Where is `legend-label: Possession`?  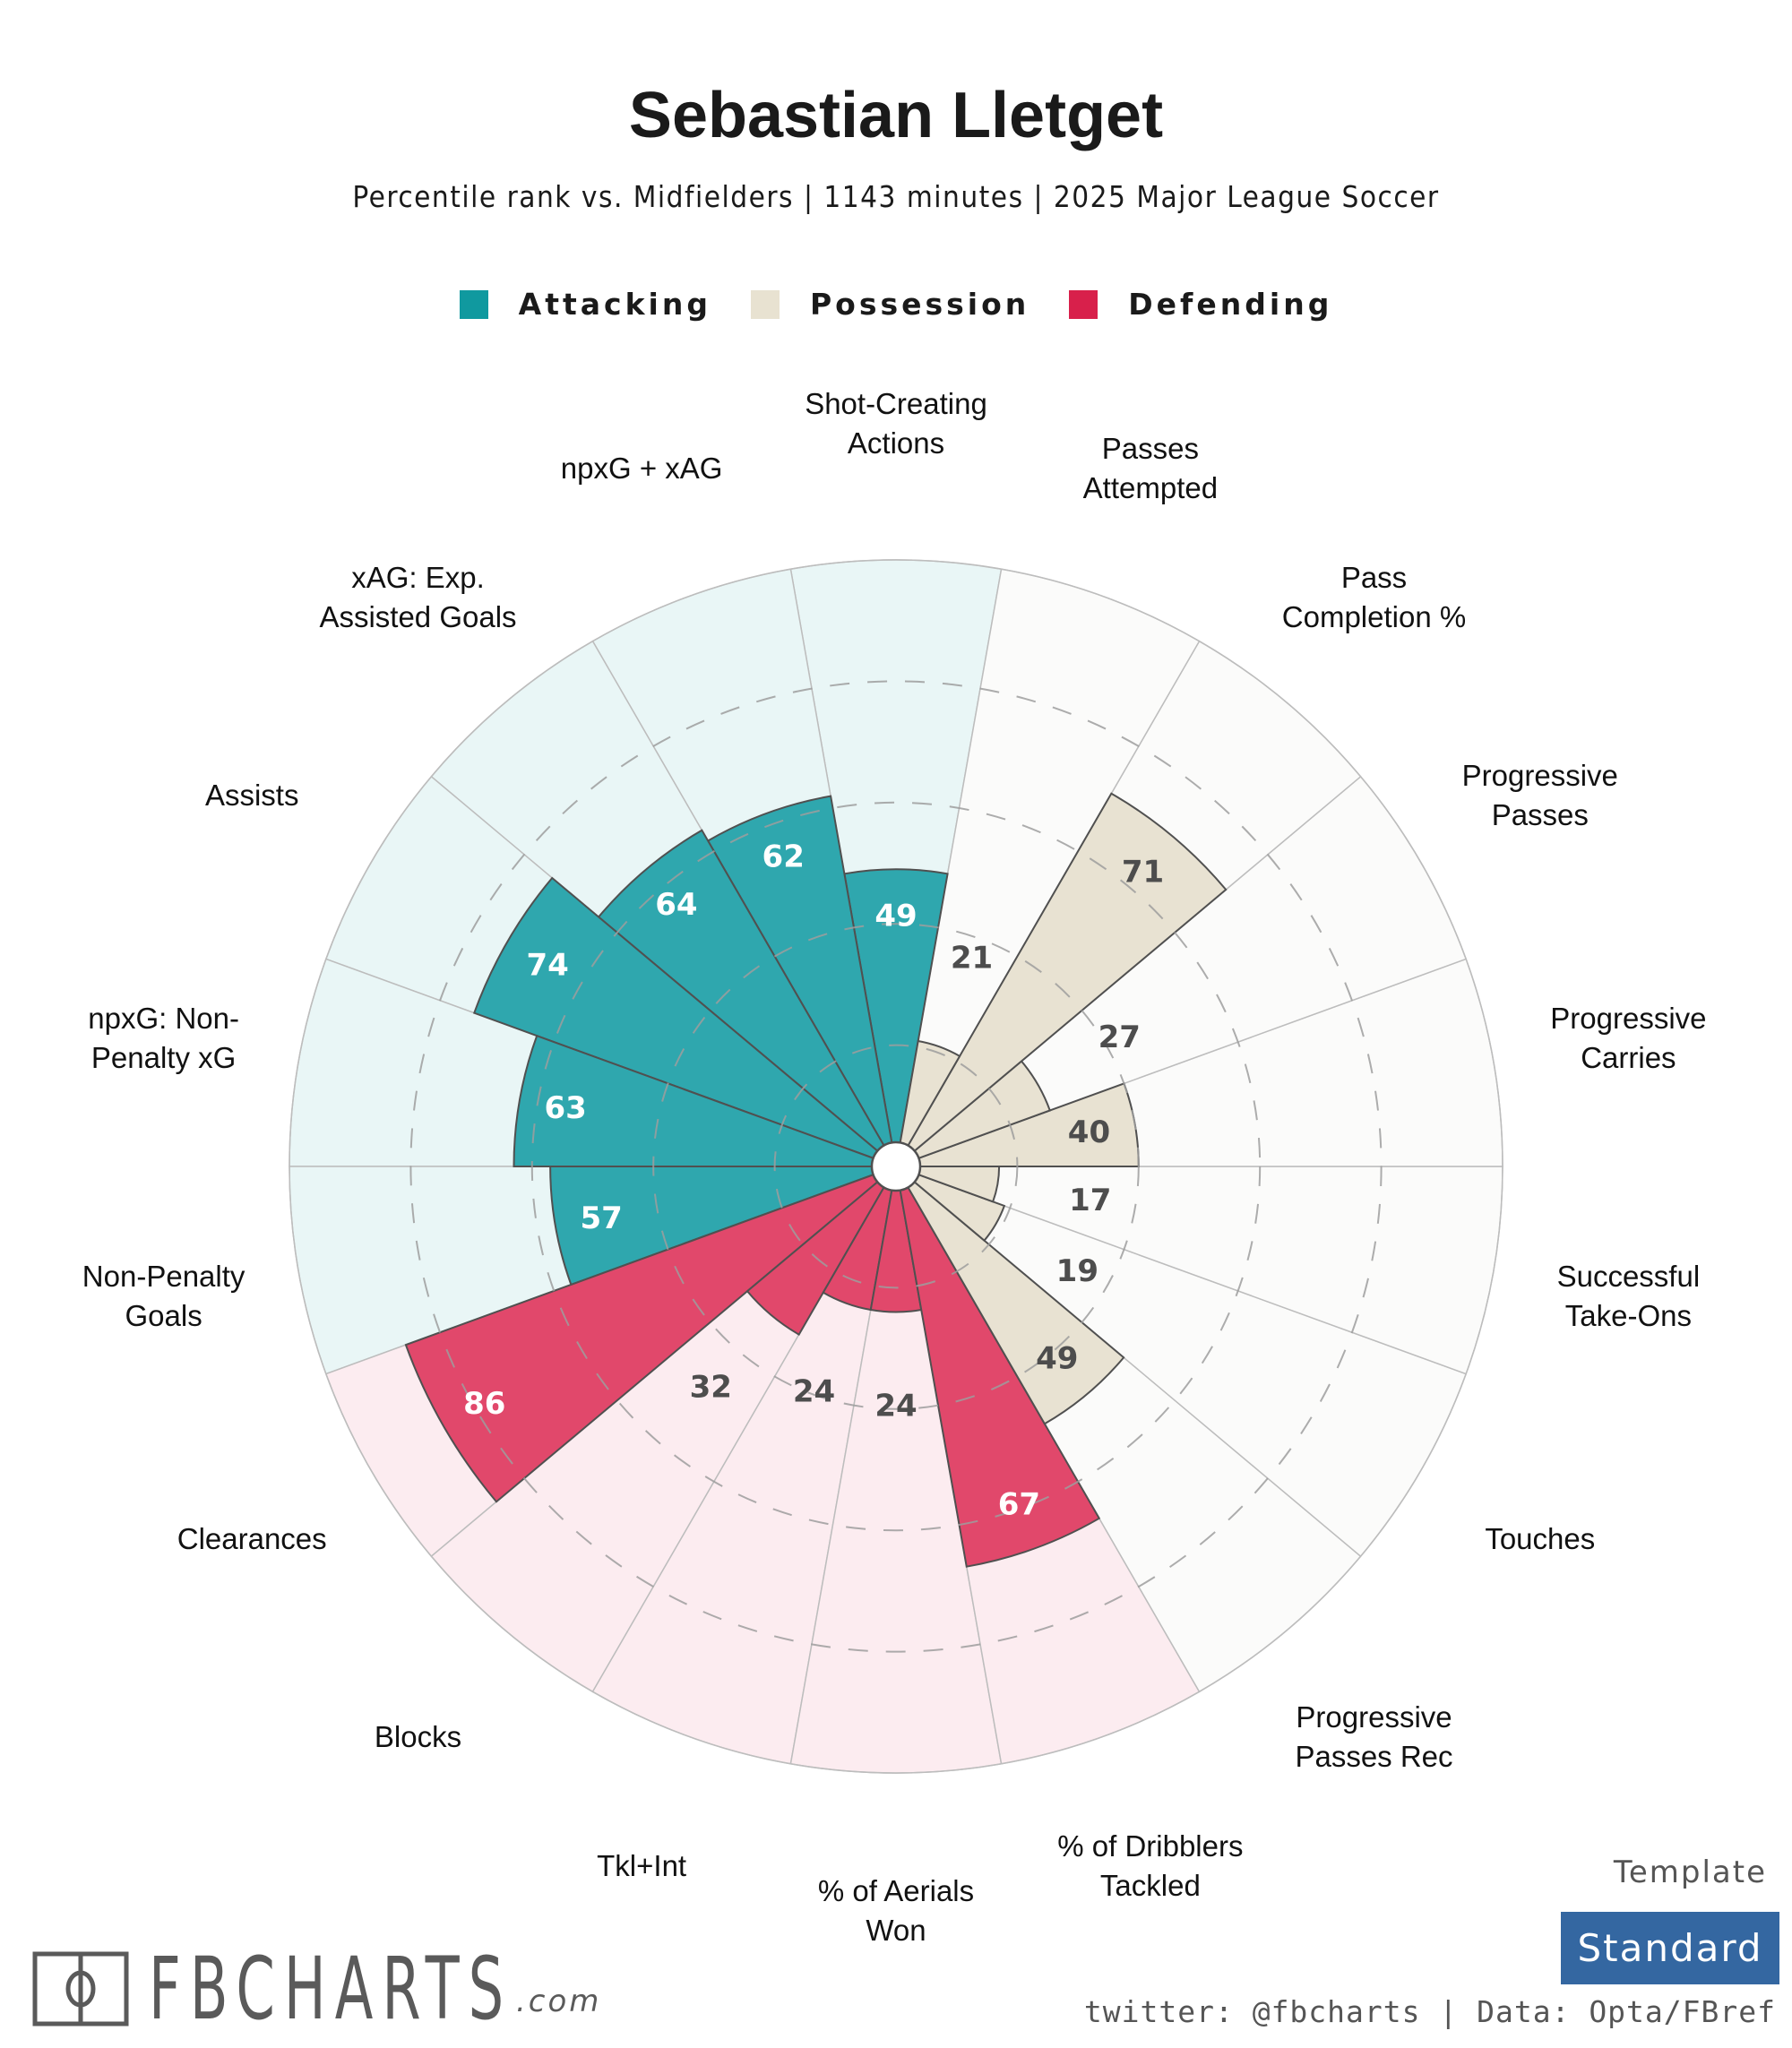
legend-label: Possession is located at coordinates (920, 304).